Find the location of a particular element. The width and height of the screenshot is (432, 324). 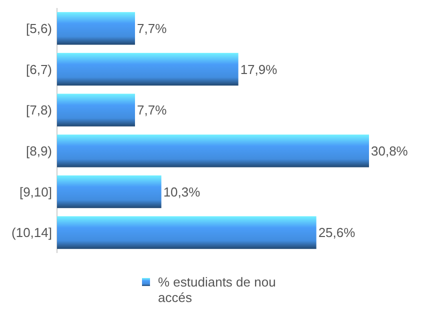

y-tick-label: [7,8) is located at coordinates (39, 110).